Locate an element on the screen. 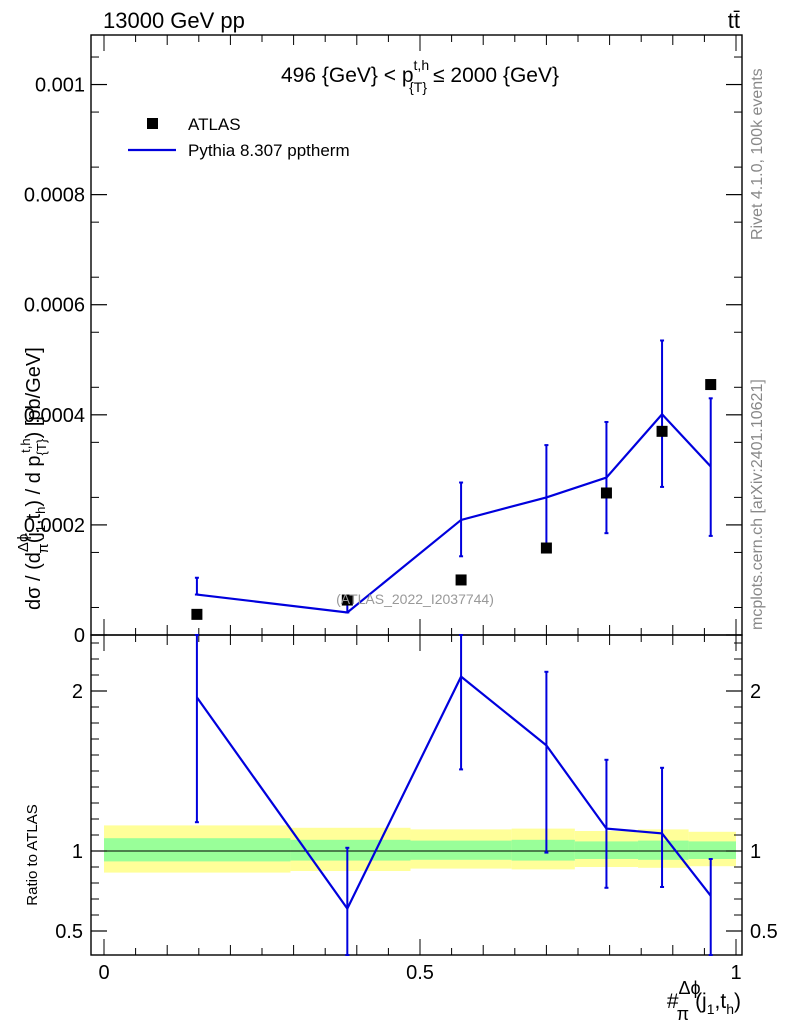 The height and width of the screenshot is (1024, 786). ratio-y-tick-label-right: 0.5 is located at coordinates (764, 932).